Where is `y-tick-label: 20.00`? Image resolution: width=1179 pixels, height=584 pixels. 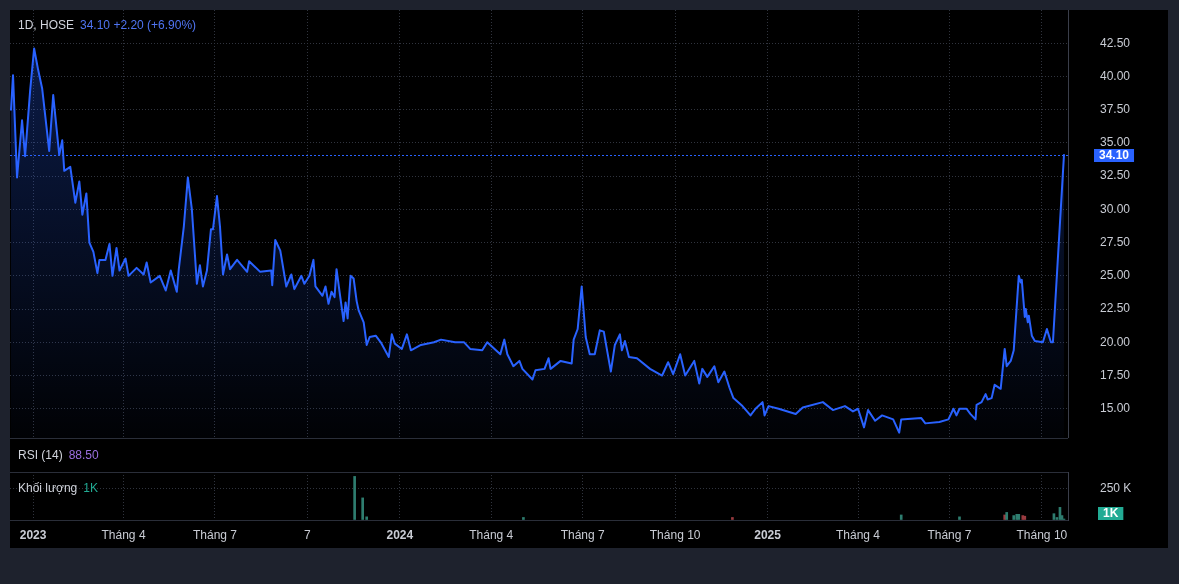
y-tick-label: 20.00 is located at coordinates (1115, 341).